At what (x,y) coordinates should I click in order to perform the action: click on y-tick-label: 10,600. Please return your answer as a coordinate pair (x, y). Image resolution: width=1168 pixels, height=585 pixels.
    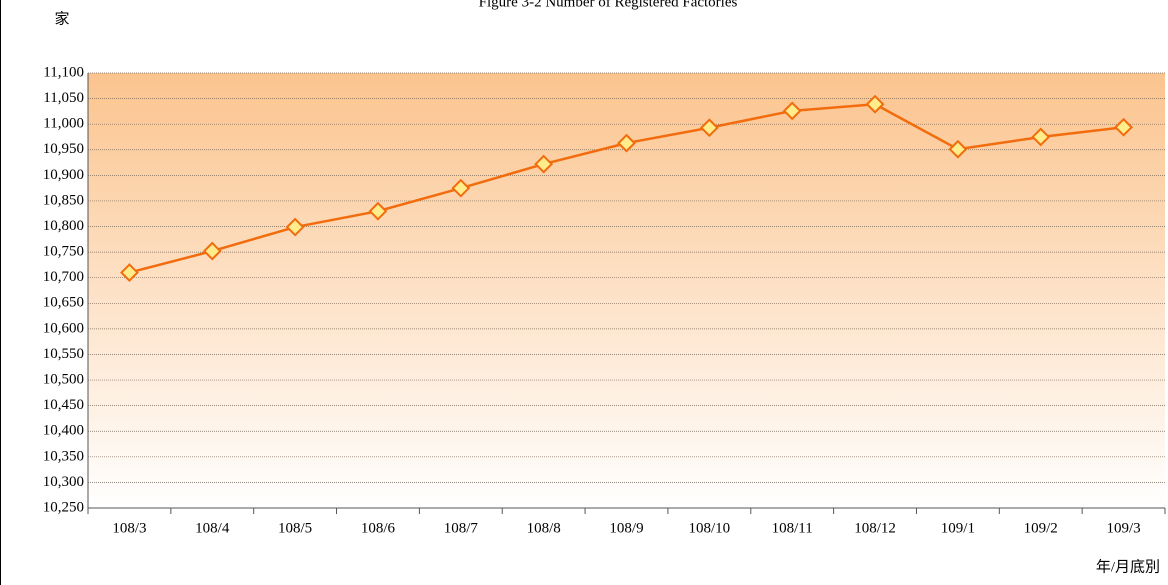
    Looking at the image, I should click on (63, 328).